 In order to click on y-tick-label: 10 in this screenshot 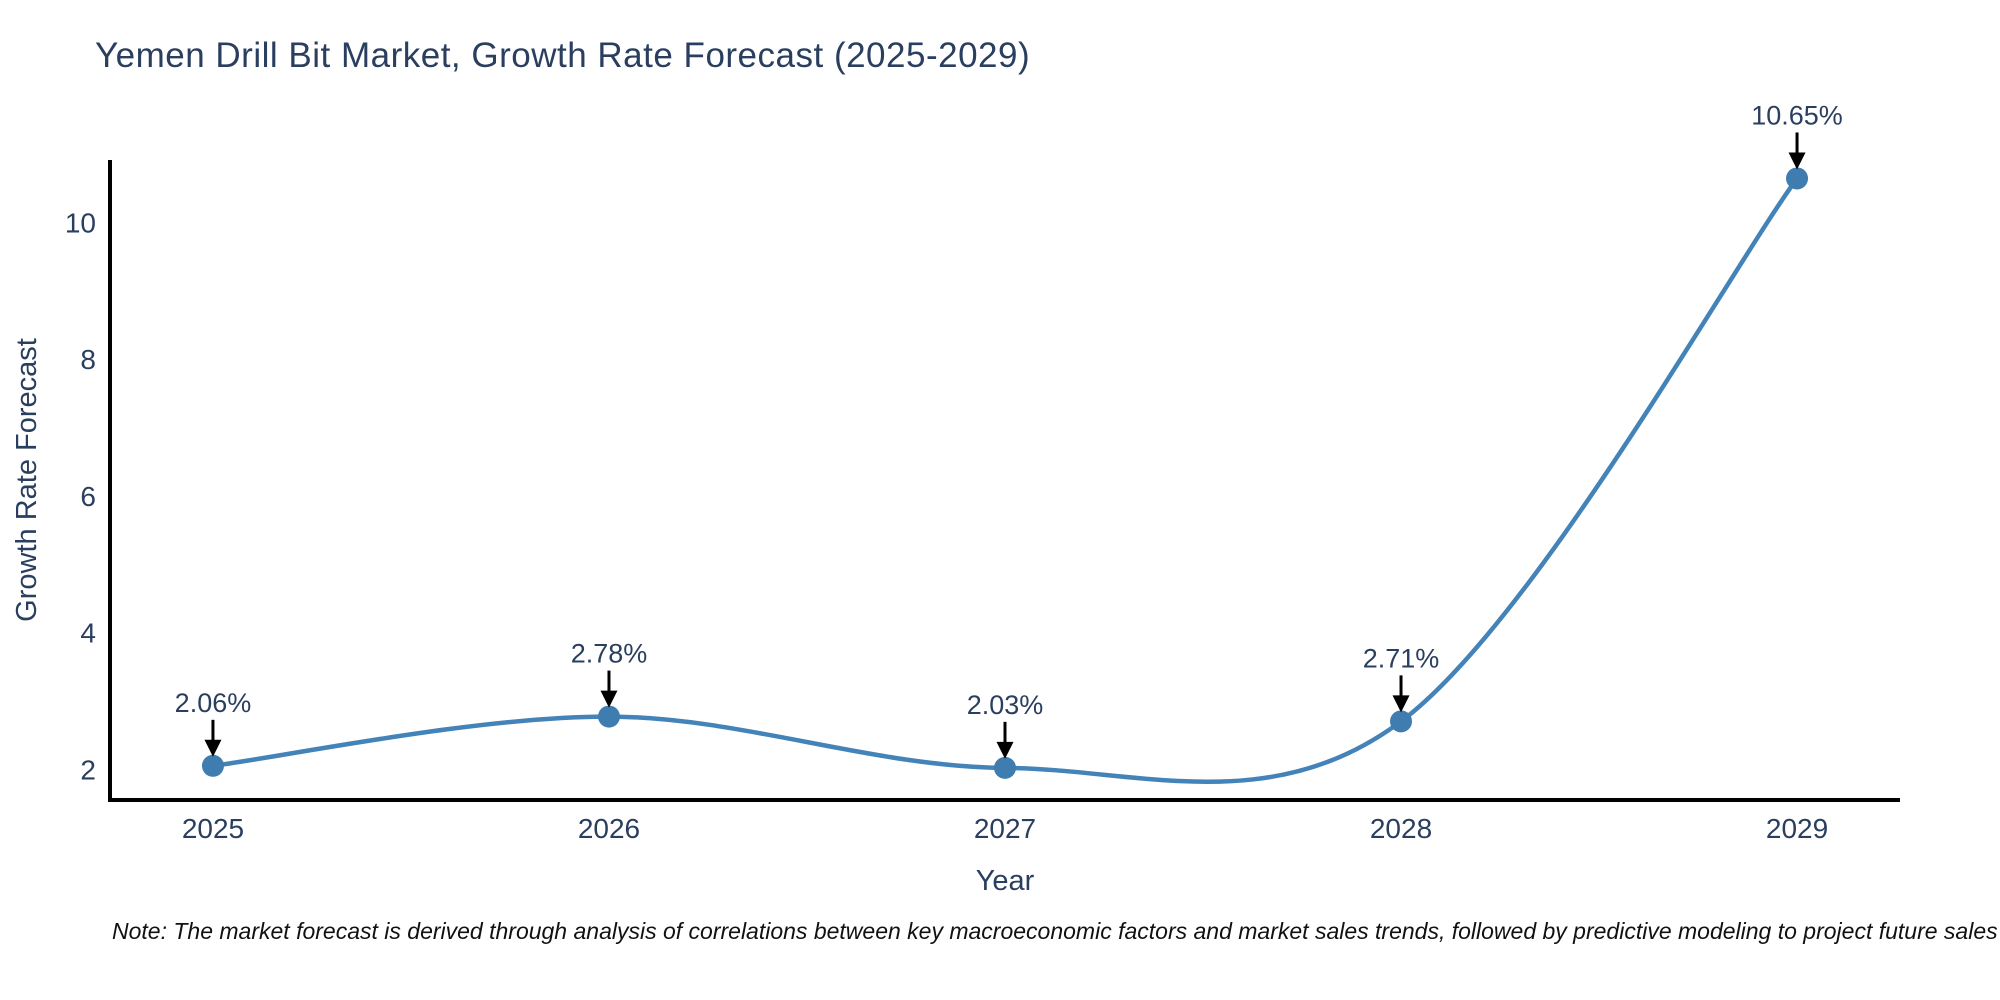, I will do `click(80, 222)`.